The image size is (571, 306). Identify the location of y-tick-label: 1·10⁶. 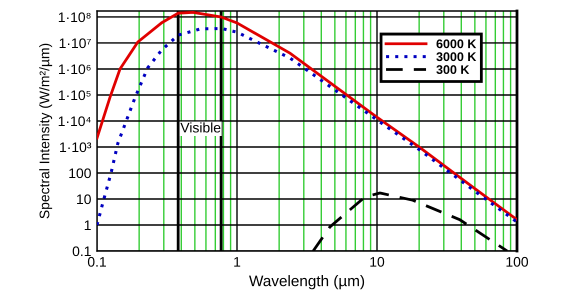
(74, 69).